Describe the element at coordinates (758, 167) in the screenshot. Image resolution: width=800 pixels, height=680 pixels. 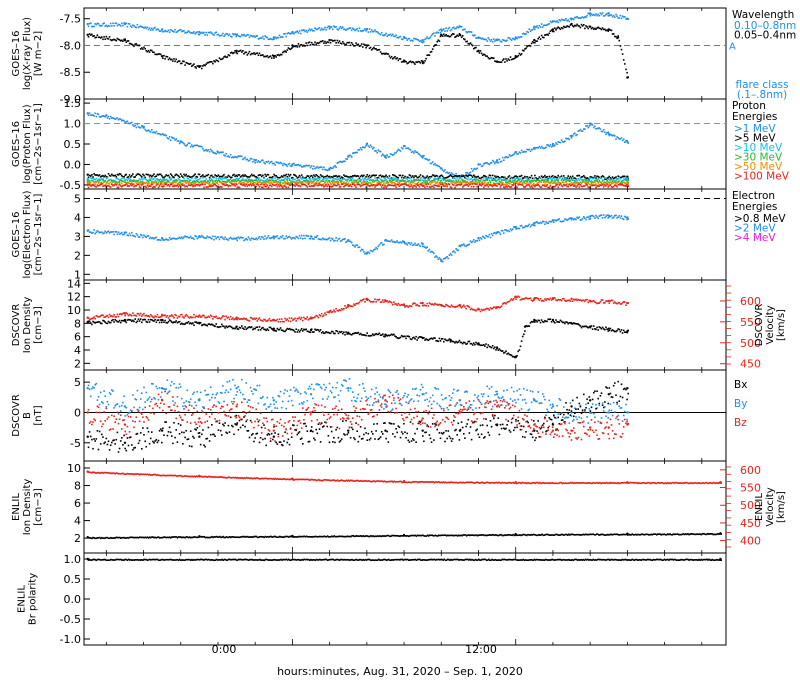
I see `legend-entry: >50 MeV` at that location.